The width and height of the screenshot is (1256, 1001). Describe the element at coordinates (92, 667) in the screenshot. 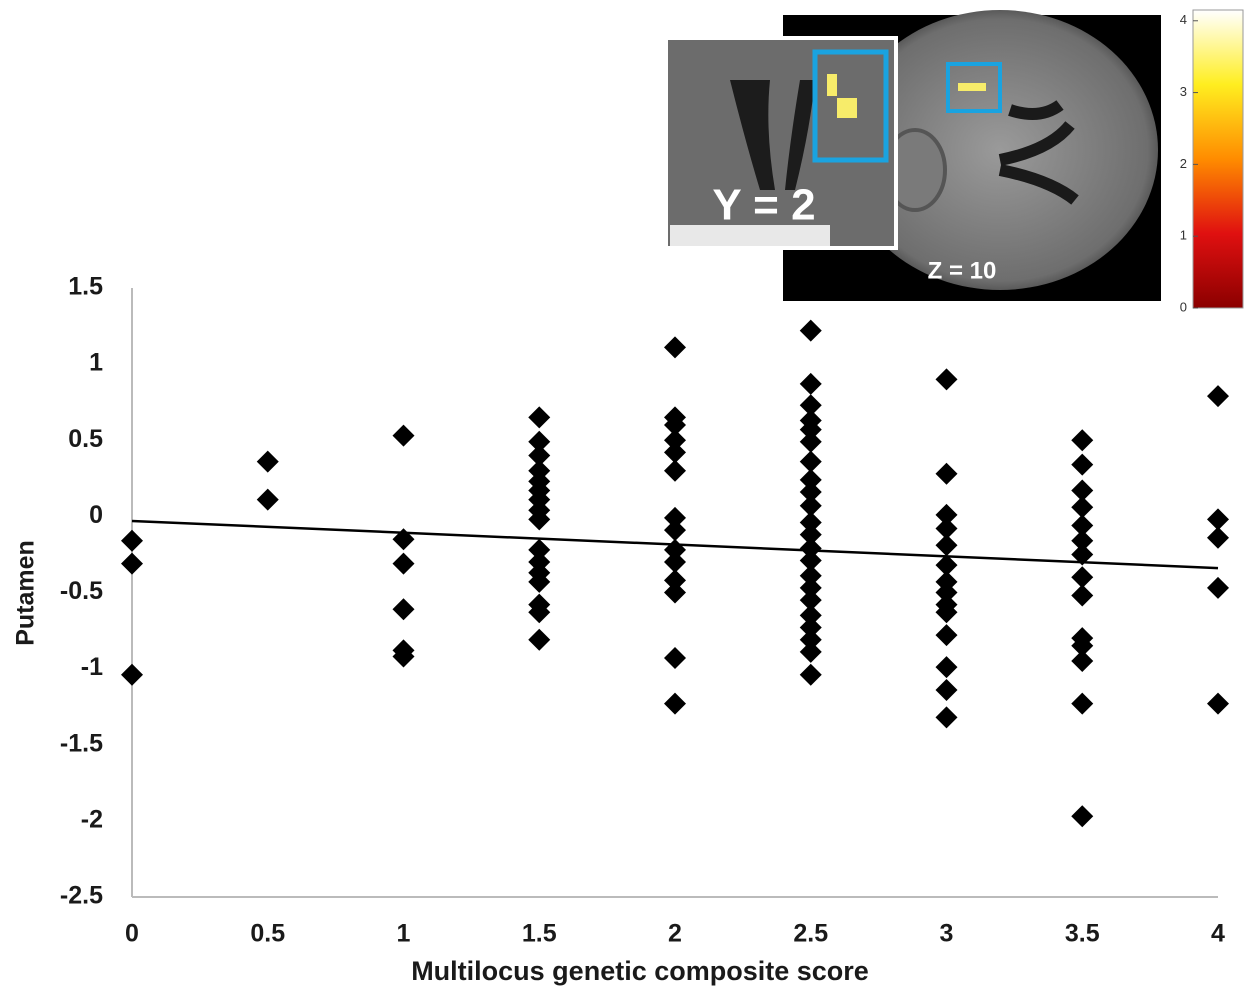

I see `y-tick-label: -1` at that location.